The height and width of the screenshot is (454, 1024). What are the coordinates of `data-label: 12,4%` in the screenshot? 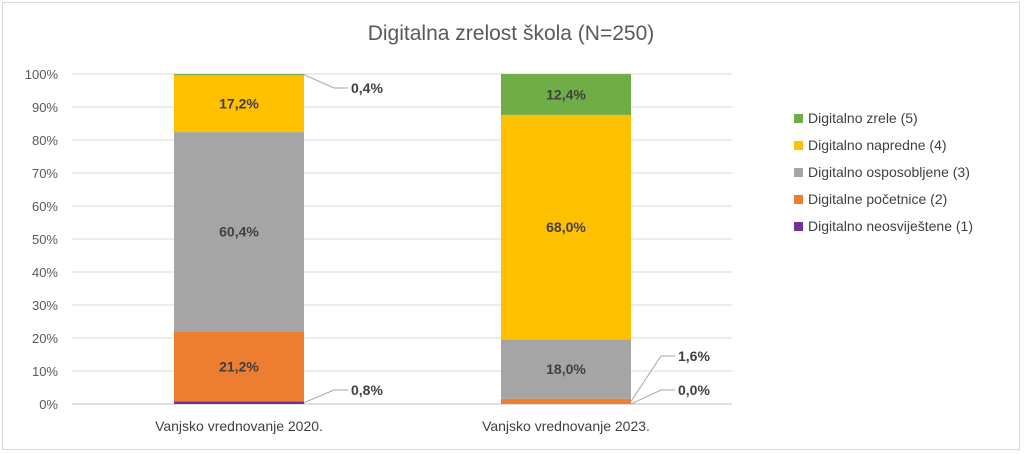 It's located at (566, 94).